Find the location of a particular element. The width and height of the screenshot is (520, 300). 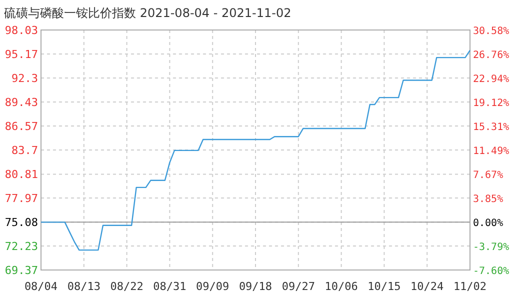

y-tick-label: 80.81 is located at coordinates (21, 175).